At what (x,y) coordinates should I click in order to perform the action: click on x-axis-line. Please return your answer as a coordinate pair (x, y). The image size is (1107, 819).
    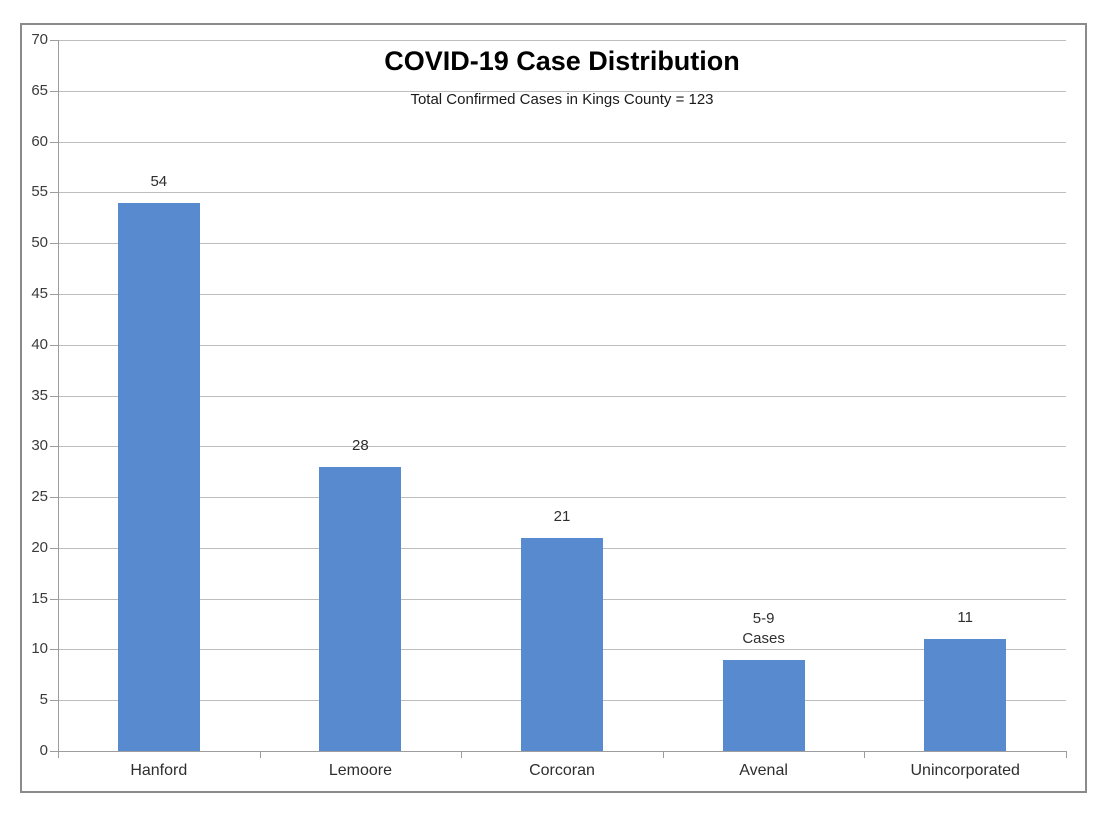
    Looking at the image, I should click on (562, 751).